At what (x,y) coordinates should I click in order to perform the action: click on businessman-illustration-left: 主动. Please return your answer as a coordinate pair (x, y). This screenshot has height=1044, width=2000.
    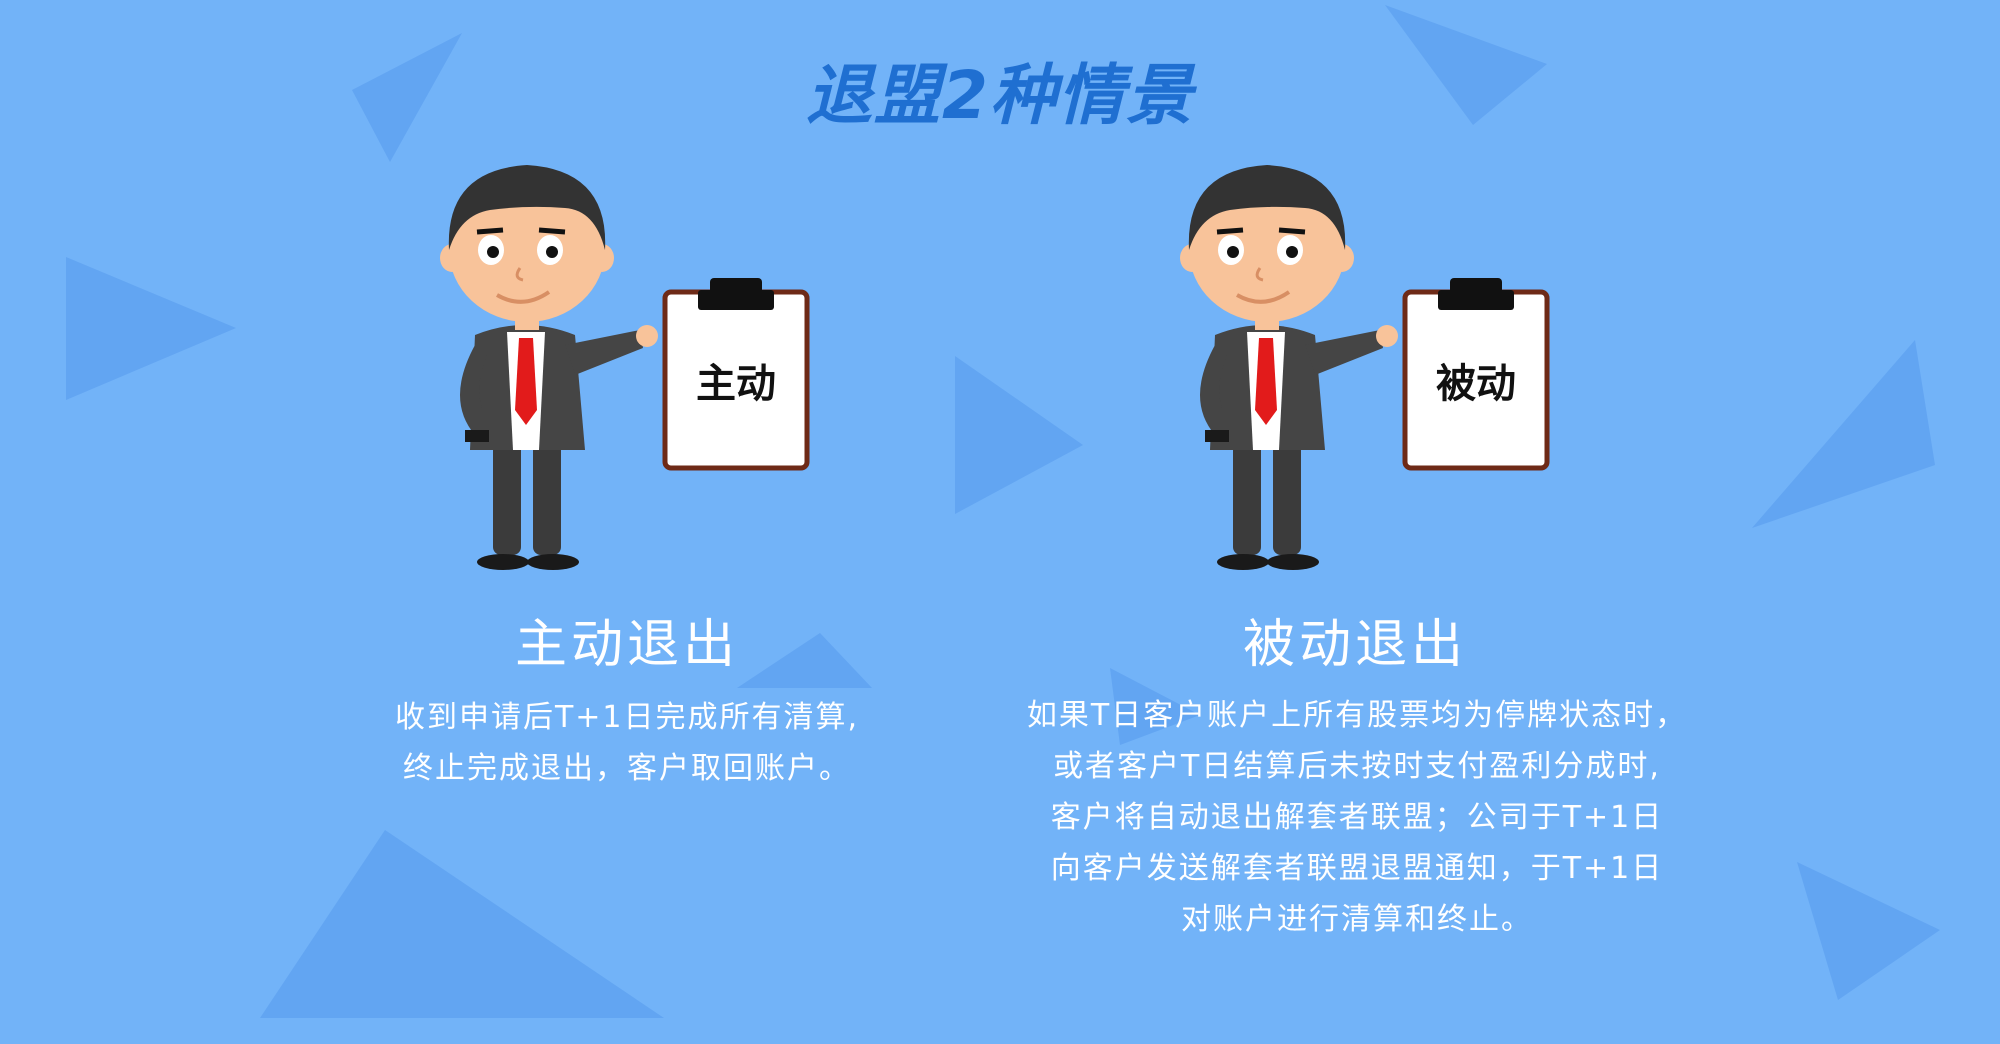
    Looking at the image, I should click on (625, 367).